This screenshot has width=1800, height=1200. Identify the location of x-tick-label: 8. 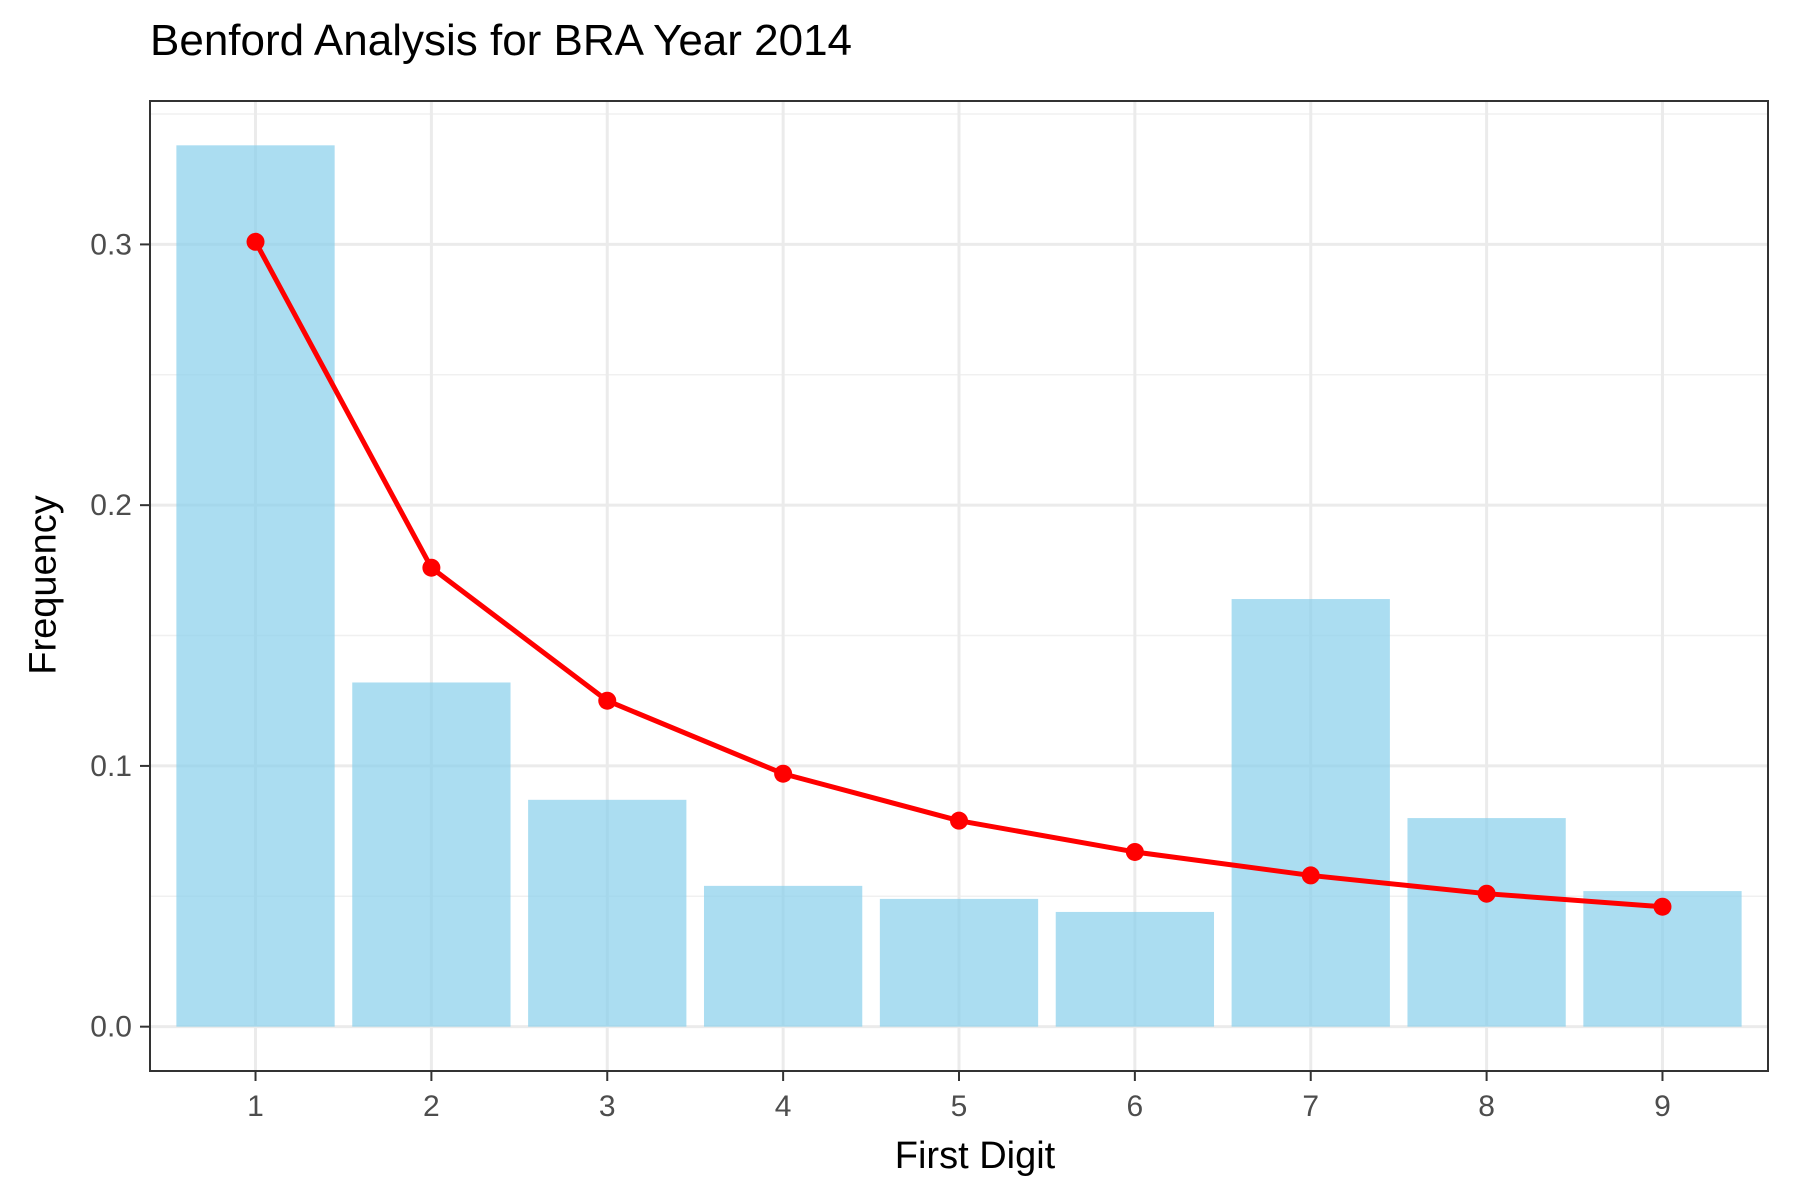
(1486, 1106).